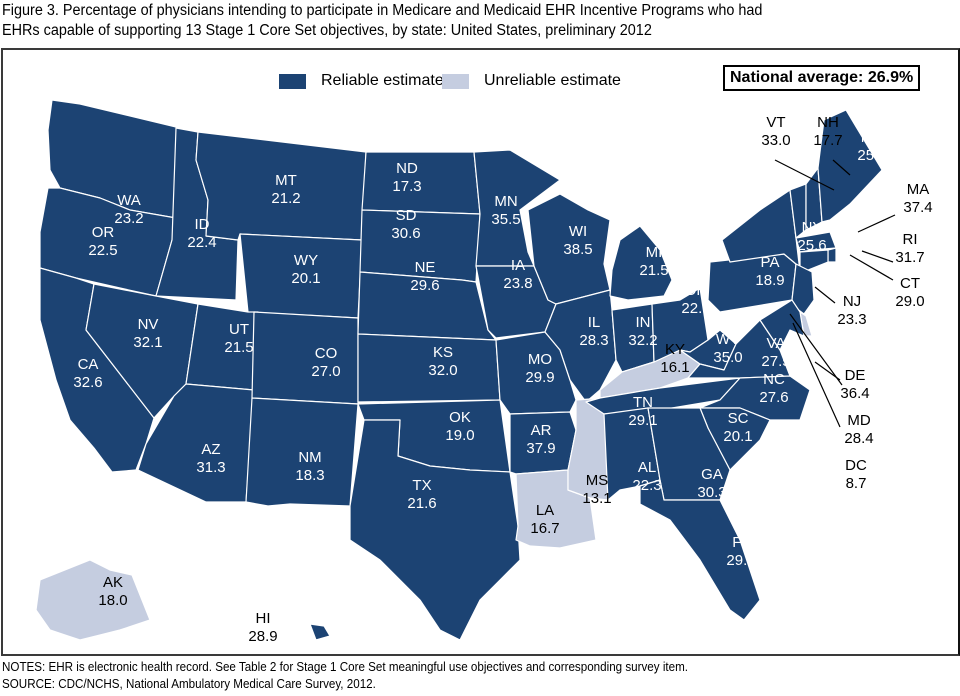 This screenshot has height=696, width=960. I want to click on state-value-label: 18.0, so click(112, 600).